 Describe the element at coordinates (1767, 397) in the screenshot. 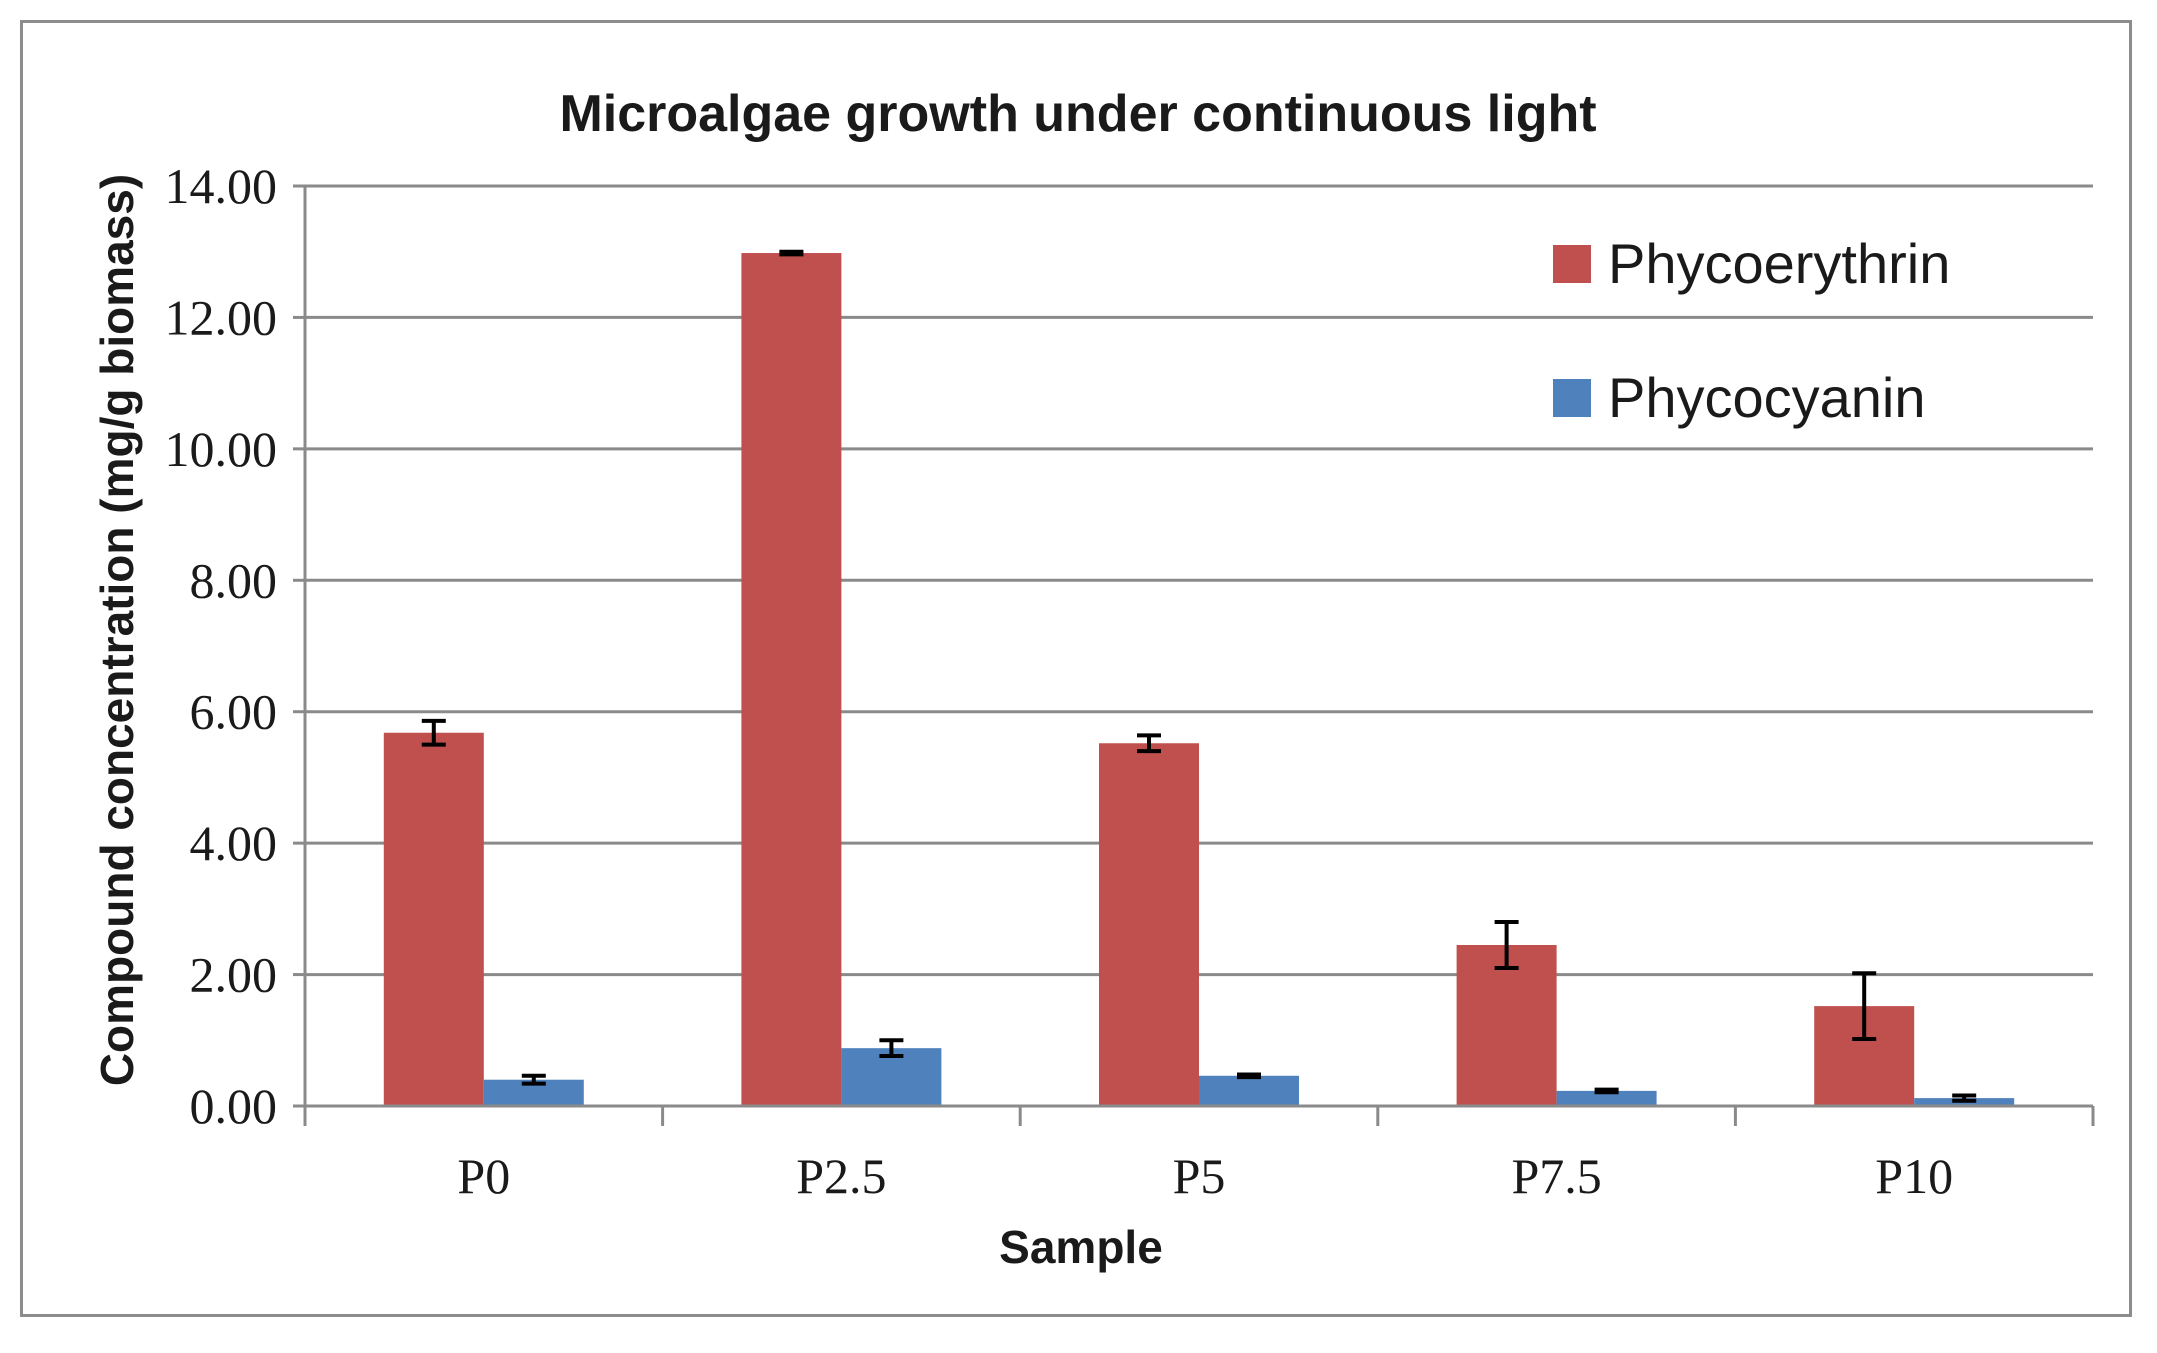

I see `legend-label-phycocyanin: Phycocyanin` at that location.